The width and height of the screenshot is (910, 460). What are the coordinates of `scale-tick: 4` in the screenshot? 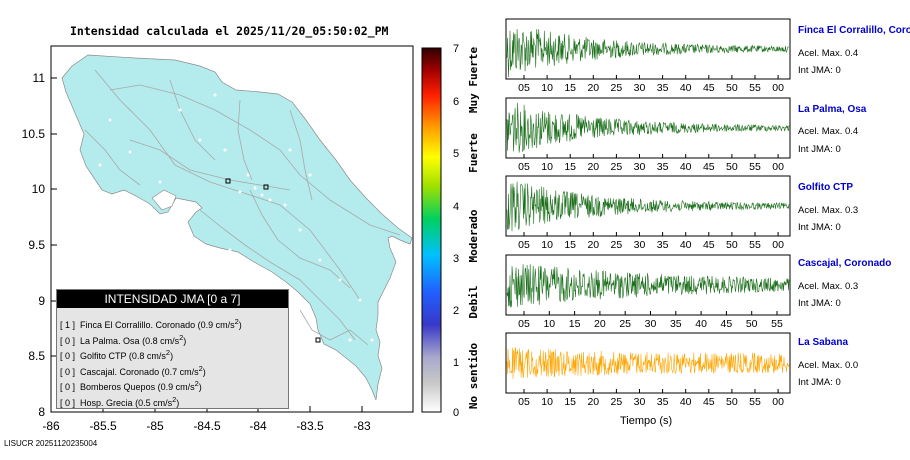 It's located at (456, 207).